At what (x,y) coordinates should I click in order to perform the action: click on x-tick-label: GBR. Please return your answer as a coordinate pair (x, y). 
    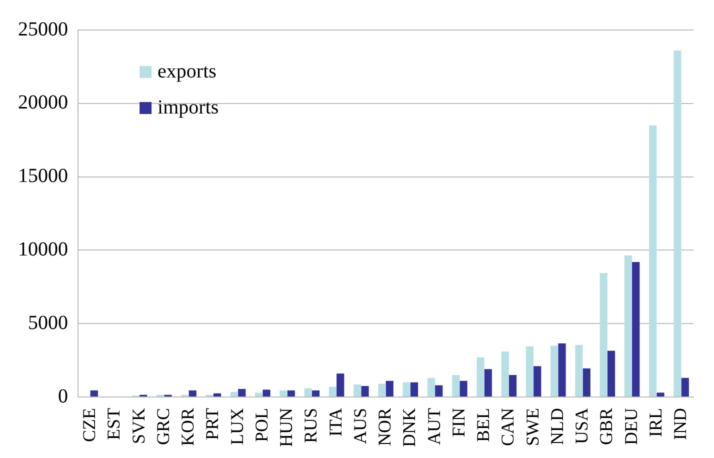
    Looking at the image, I should click on (606, 427).